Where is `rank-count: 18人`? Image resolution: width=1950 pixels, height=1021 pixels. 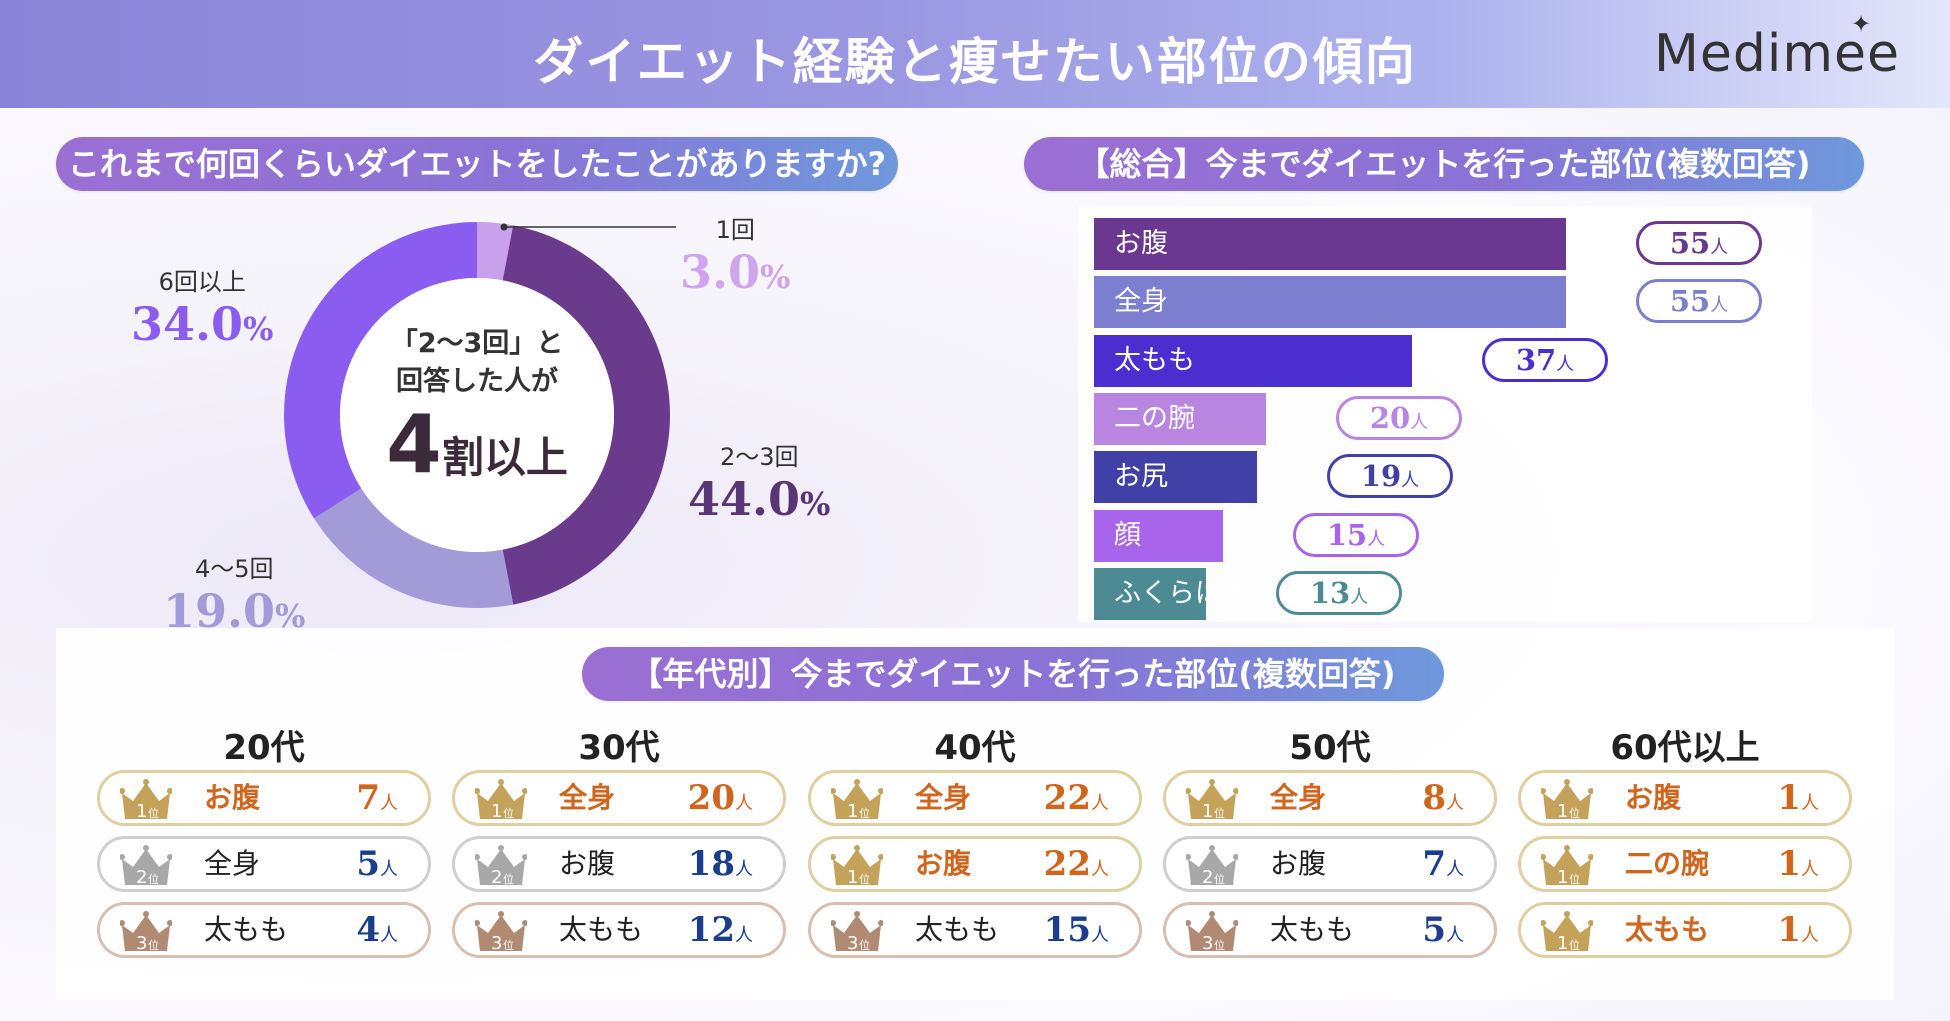 rank-count: 18人 is located at coordinates (720, 864).